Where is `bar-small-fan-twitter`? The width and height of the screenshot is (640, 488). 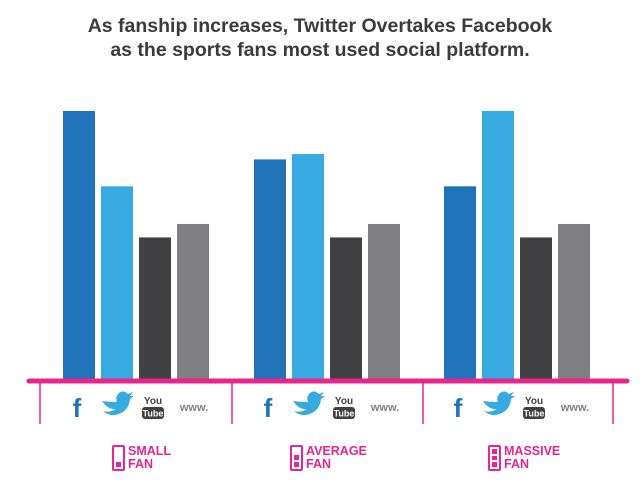 bar-small-fan-twitter is located at coordinates (117, 283).